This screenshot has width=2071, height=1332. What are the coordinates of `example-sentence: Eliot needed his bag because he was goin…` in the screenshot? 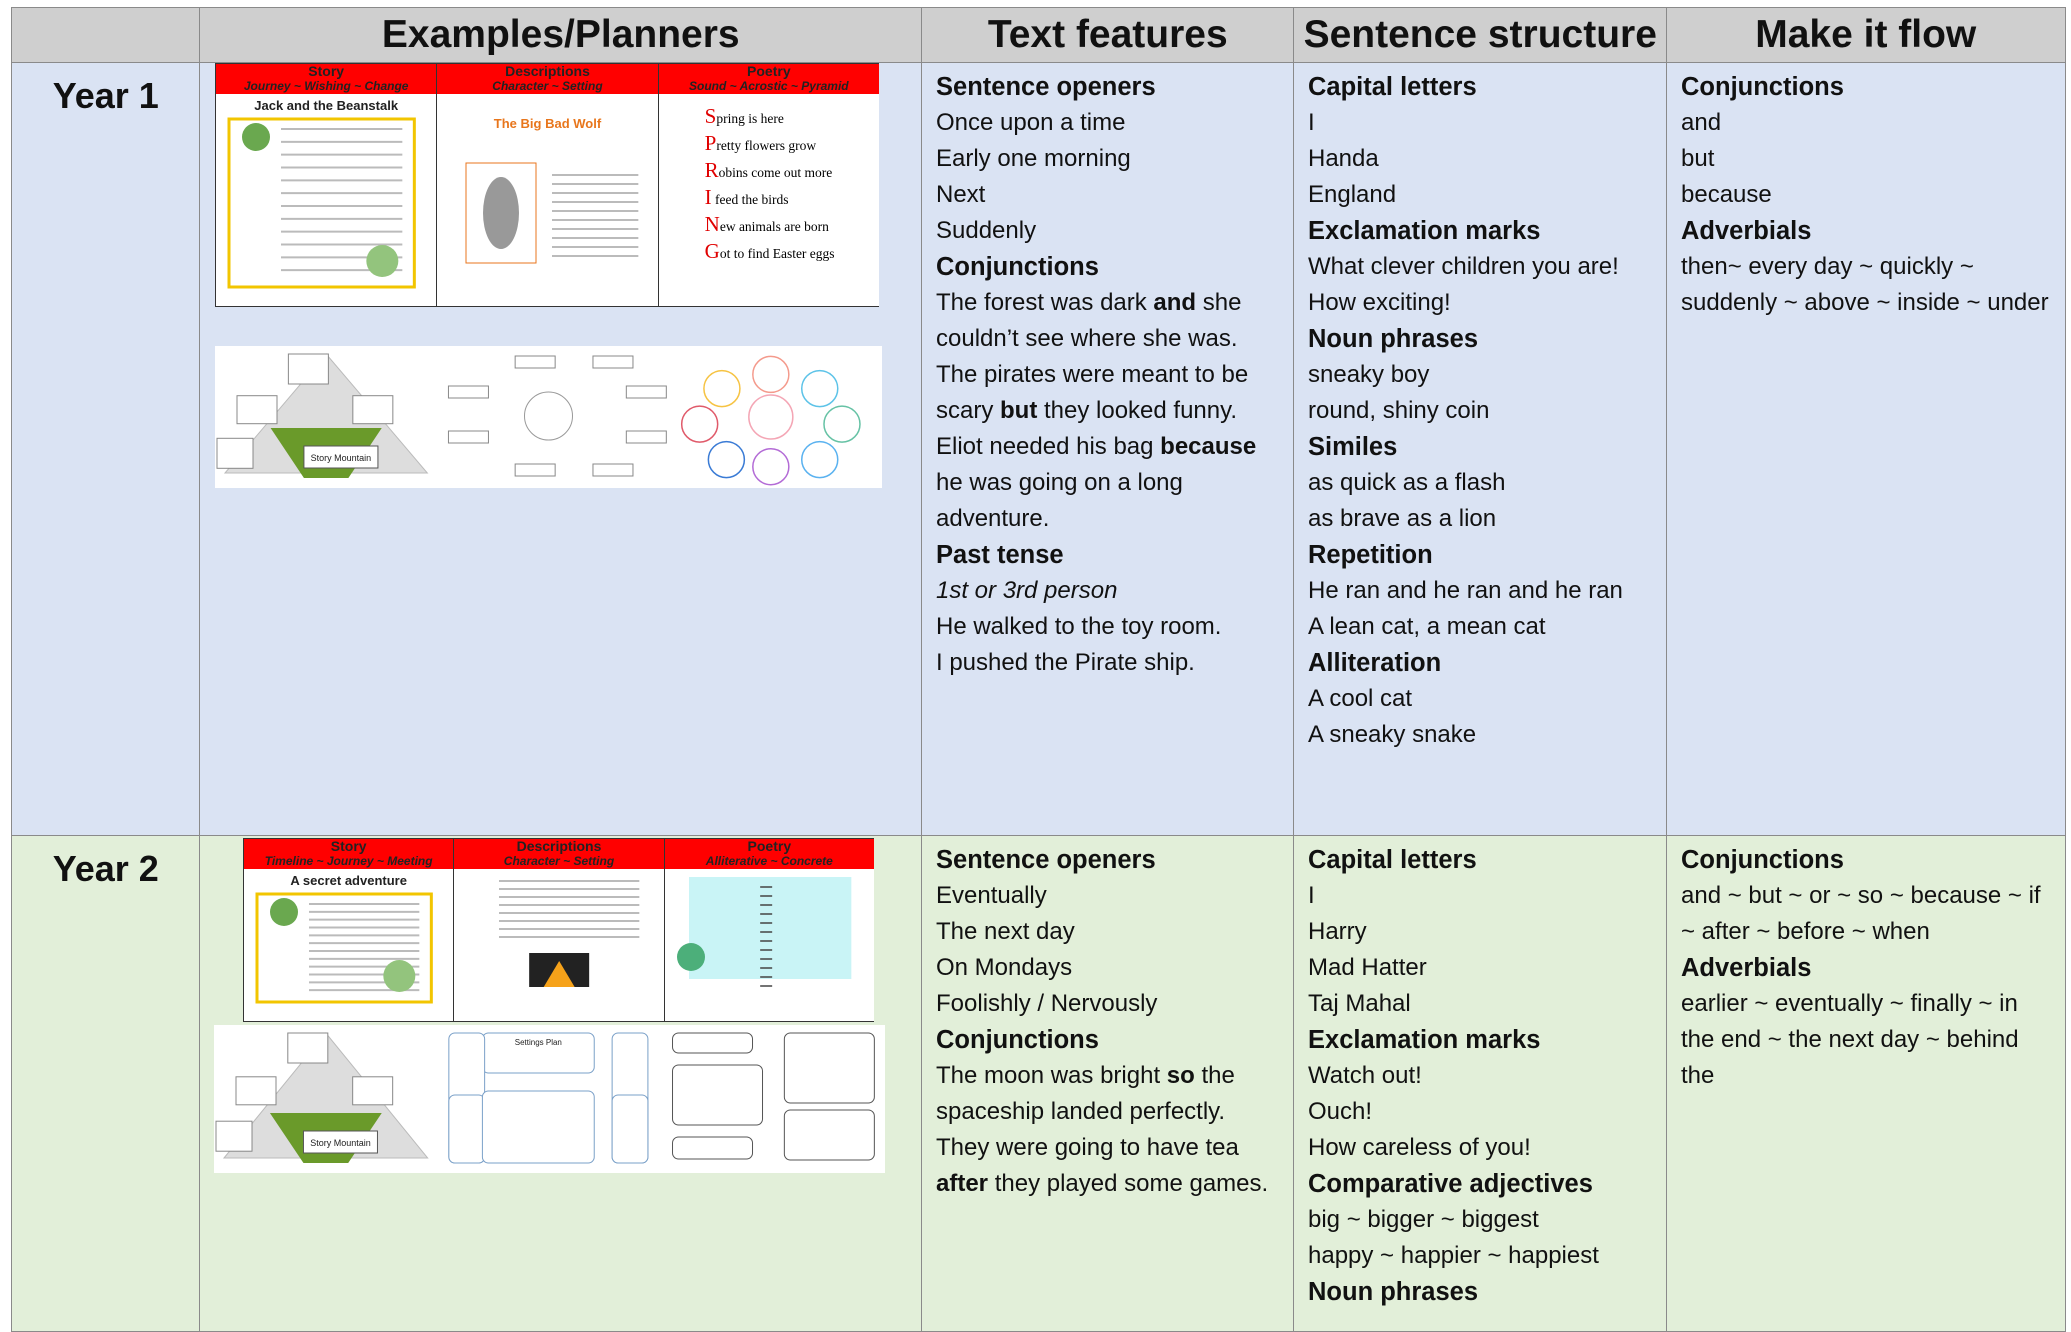 It's located at (1108, 483).